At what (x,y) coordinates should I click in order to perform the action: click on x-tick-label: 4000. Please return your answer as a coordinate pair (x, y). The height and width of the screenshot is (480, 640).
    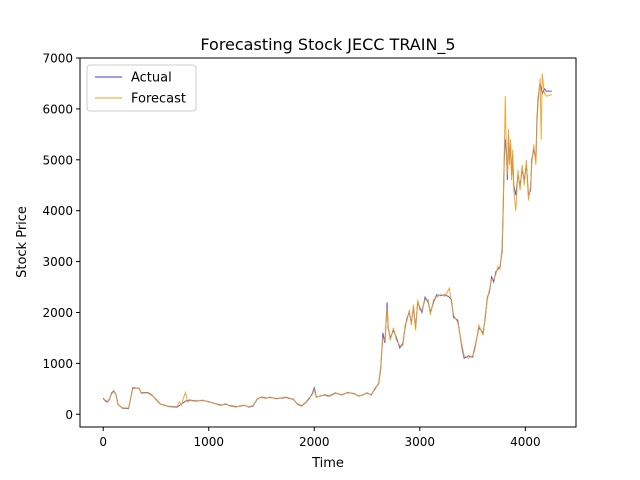
    Looking at the image, I should click on (525, 442).